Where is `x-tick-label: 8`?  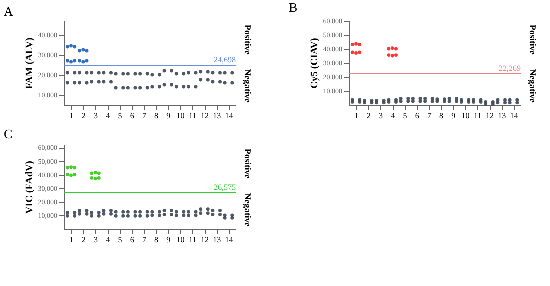
x-tick-label: 8 is located at coordinates (442, 116).